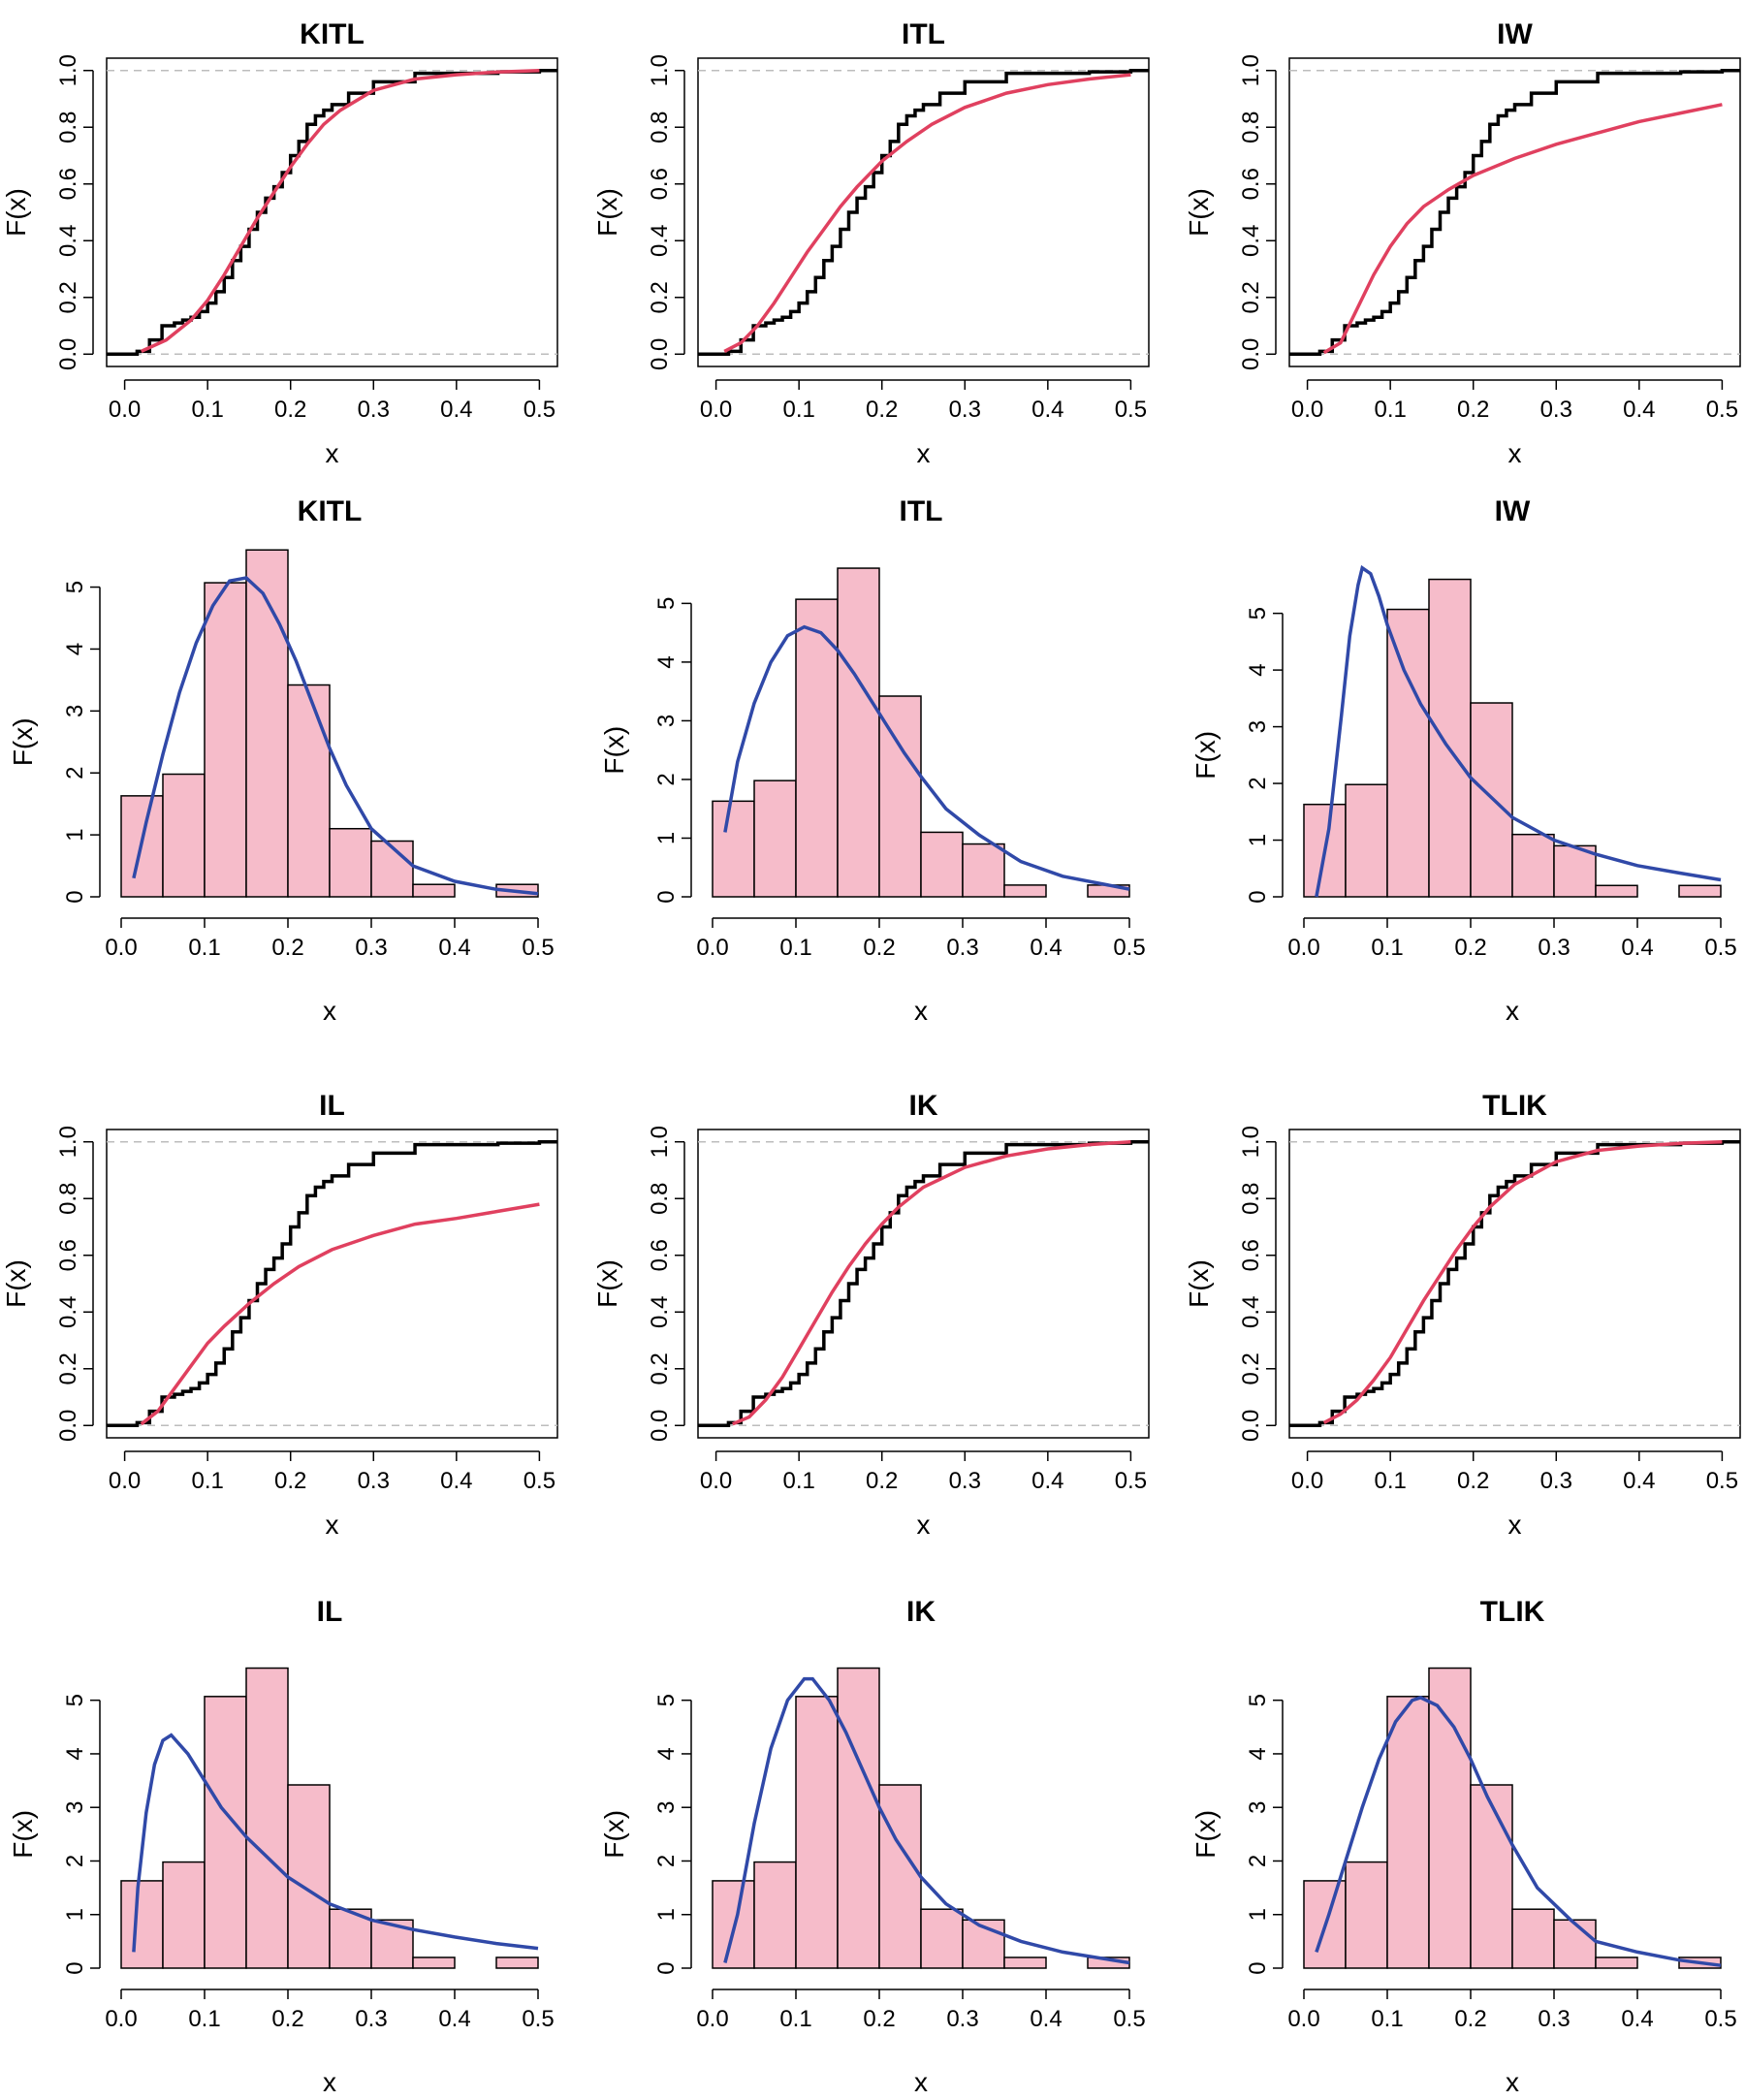 The height and width of the screenshot is (2100, 1745). I want to click on panel-4-histogram: KITL 0.0 0.1 0.2 0.3 0.4 0.5 x 0 1 2 3 4 5 F(x), so click(281, 760).